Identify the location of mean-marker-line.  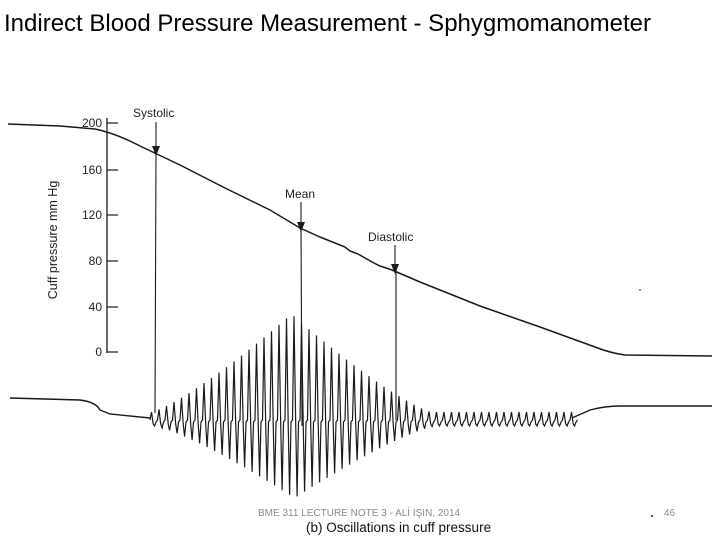
(301, 327).